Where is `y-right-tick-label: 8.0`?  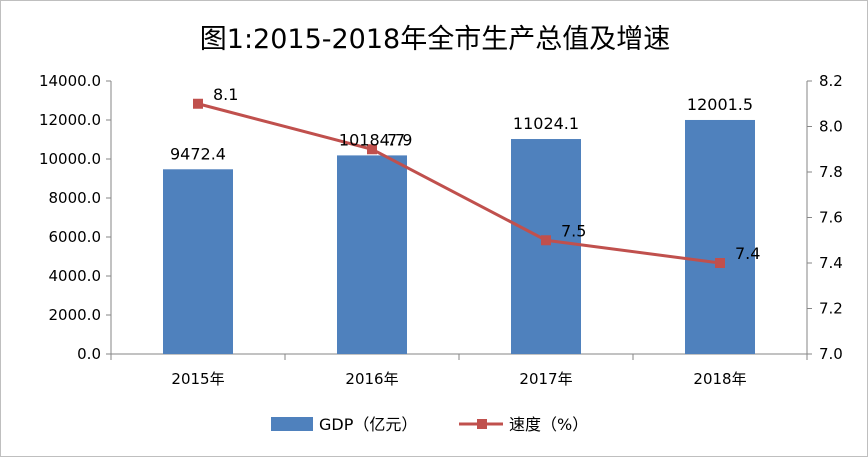
y-right-tick-label: 8.0 is located at coordinates (831, 127).